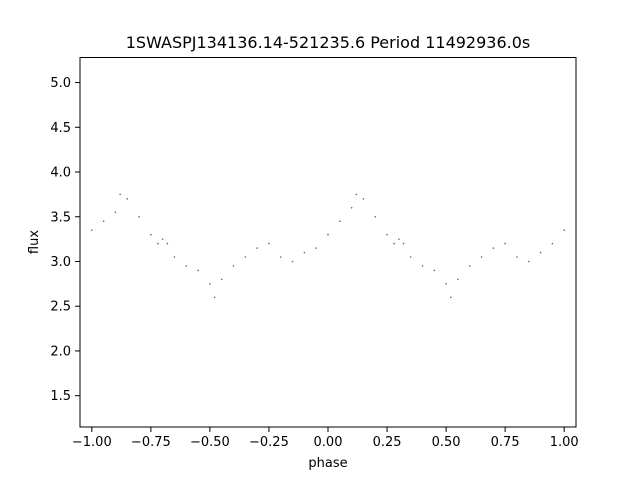 The image size is (640, 480). What do you see at coordinates (564, 442) in the screenshot?
I see `x-tick-label: 1.00` at bounding box center [564, 442].